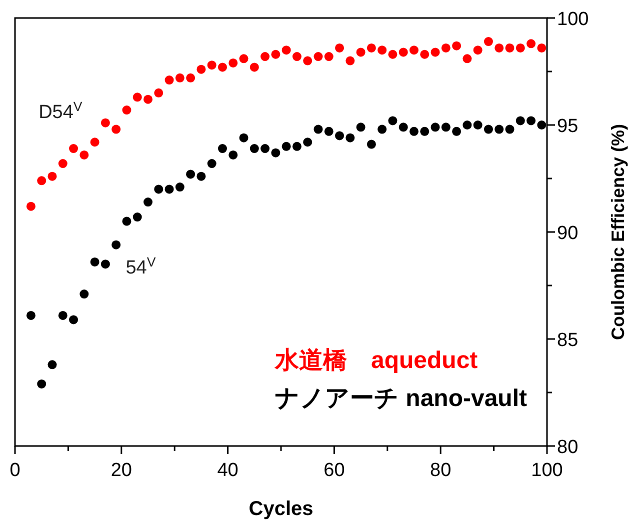  Describe the element at coordinates (60, 110) in the screenshot. I see `annotation: D54$^{V}$` at that location.